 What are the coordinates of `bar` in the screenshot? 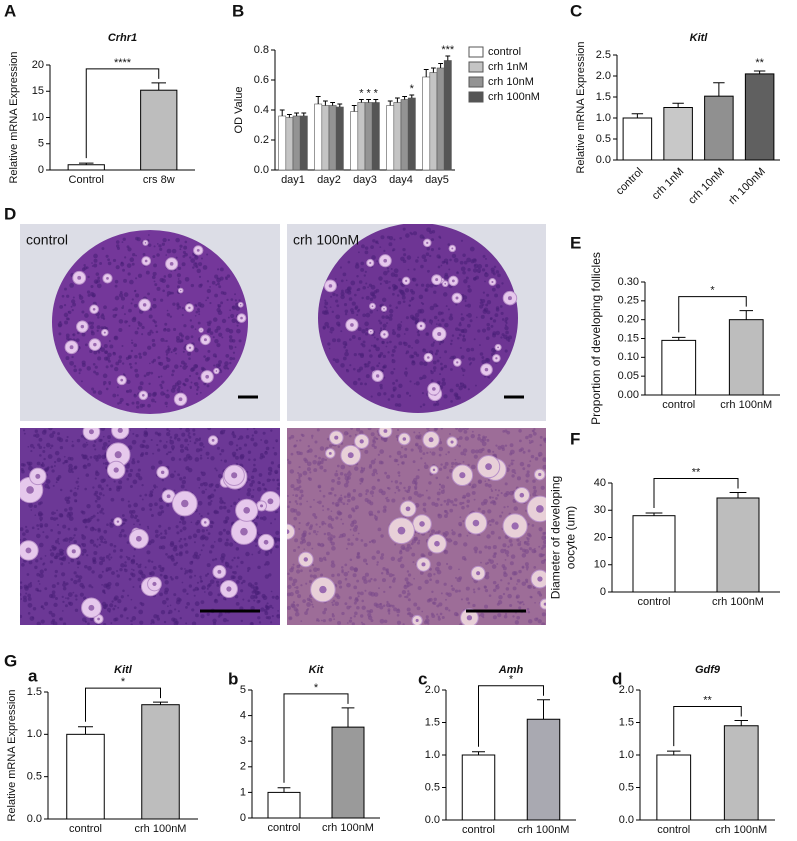 It's located at (447, 116).